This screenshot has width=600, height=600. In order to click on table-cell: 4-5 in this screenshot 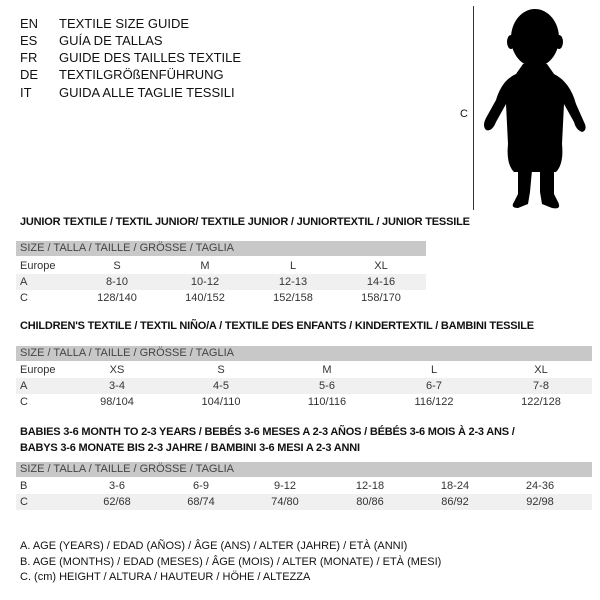, I will do `click(221, 386)`.